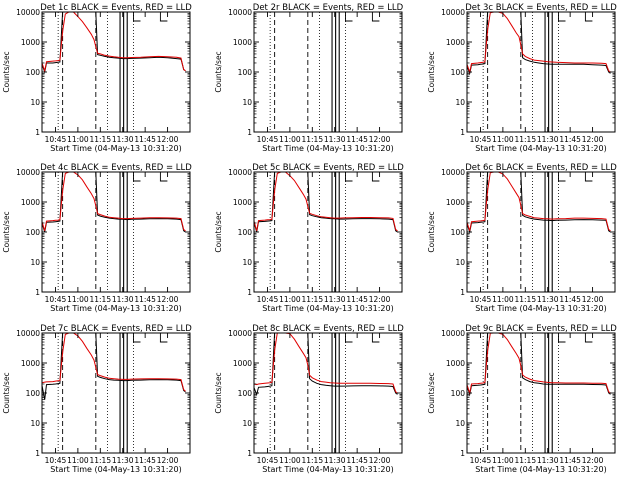 The width and height of the screenshot is (640, 480). I want to click on panel-title: Det 1c BLACK = Events, RED = LLD, so click(116, 8).